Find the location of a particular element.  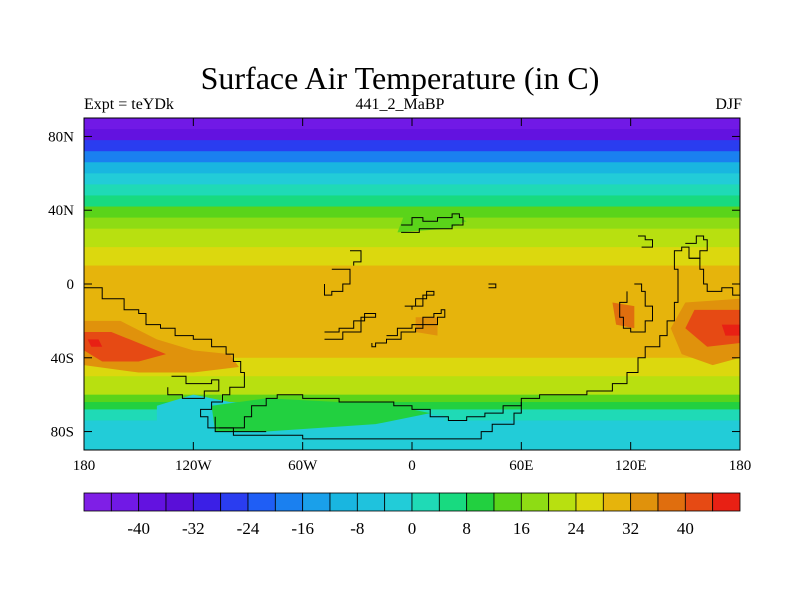

y-tick-label: 80S is located at coordinates (62, 433).